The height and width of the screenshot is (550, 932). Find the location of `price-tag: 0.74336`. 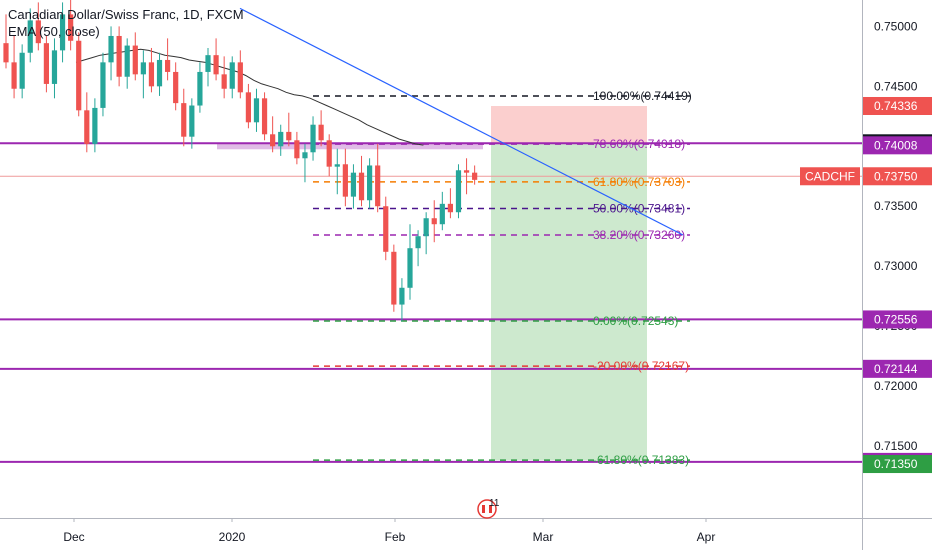

price-tag: 0.74336 is located at coordinates (897, 105).